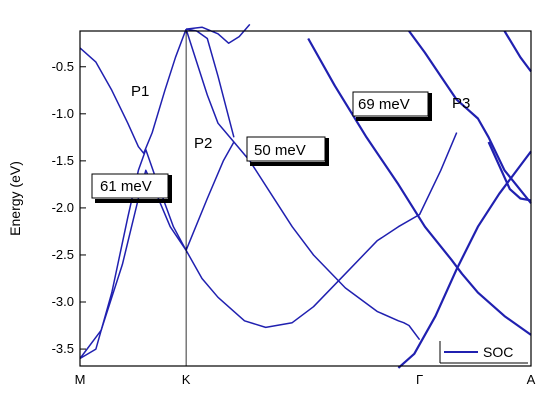  I want to click on gap-label-50: 50 meV, so click(280, 150).